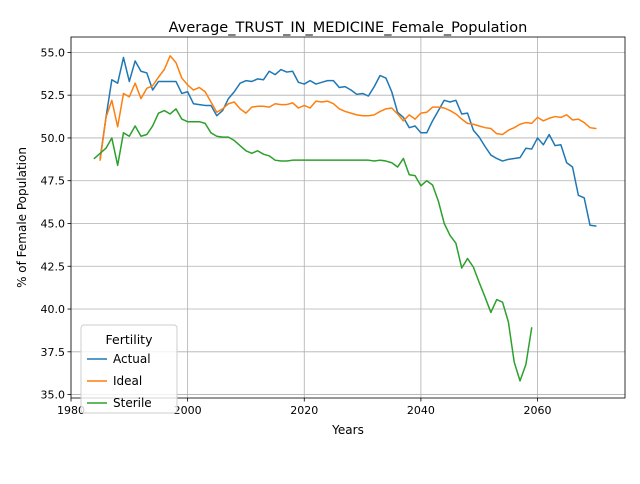  Describe the element at coordinates (53, 266) in the screenshot. I see `y-tick-label: 42.5` at that location.